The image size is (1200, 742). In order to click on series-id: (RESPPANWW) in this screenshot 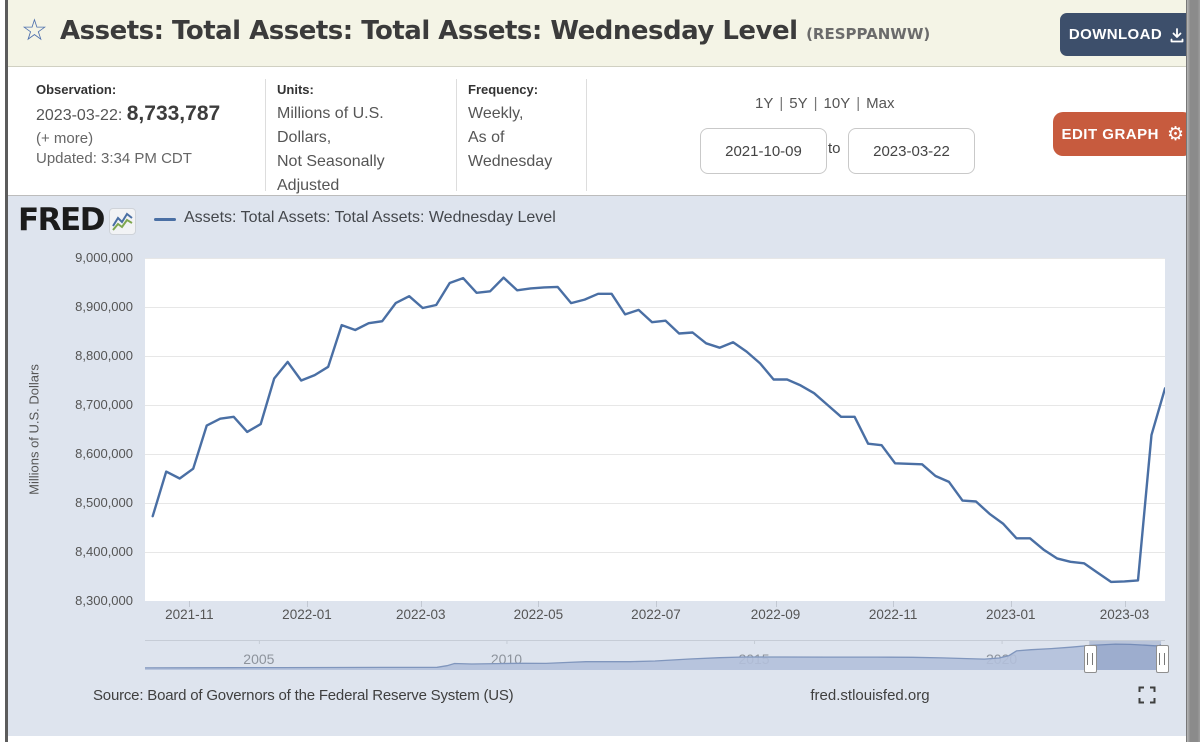, I will do `click(868, 34)`.